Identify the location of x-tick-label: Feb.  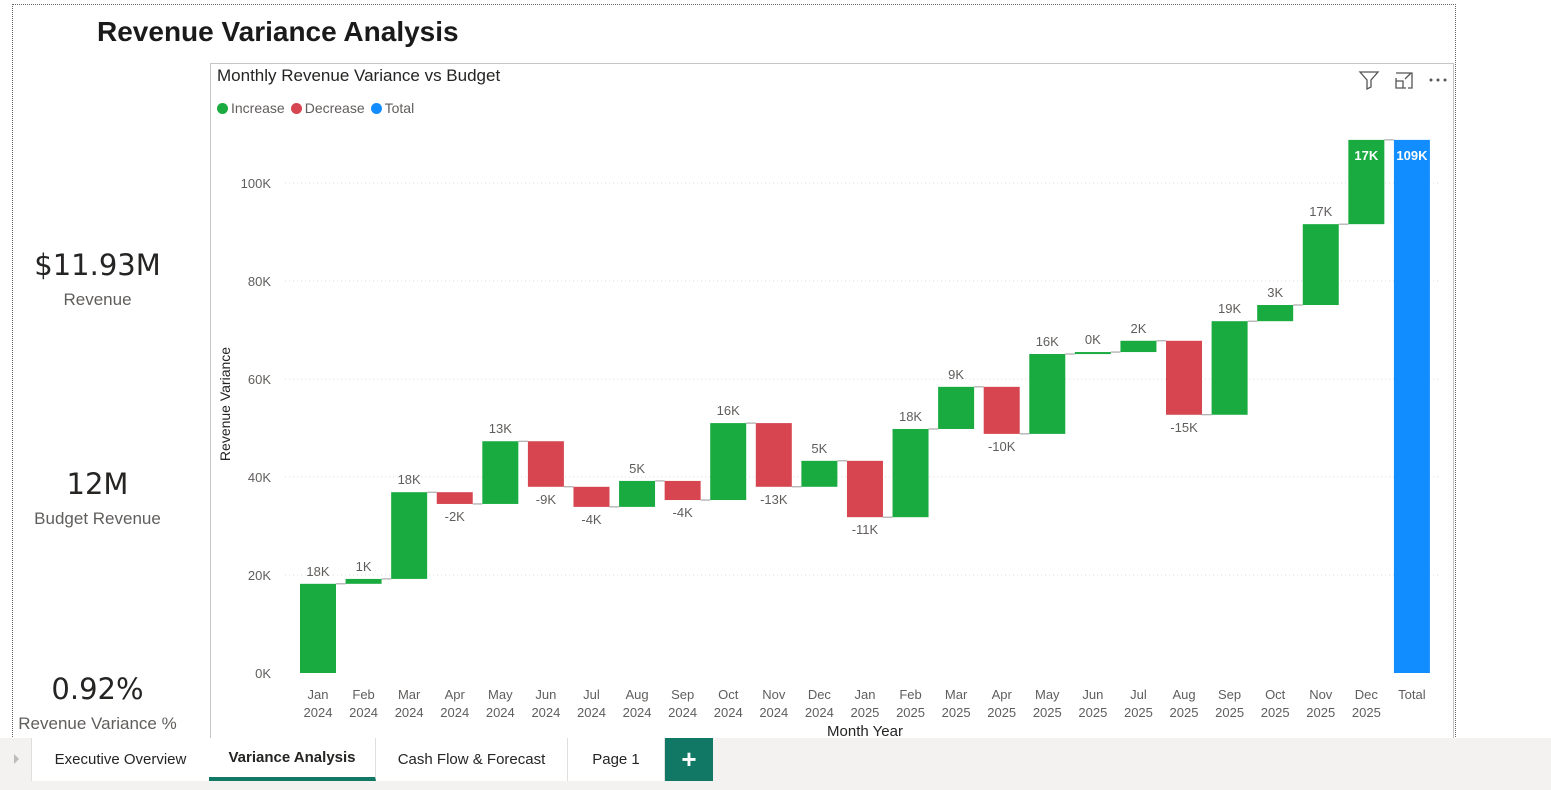
(363, 694).